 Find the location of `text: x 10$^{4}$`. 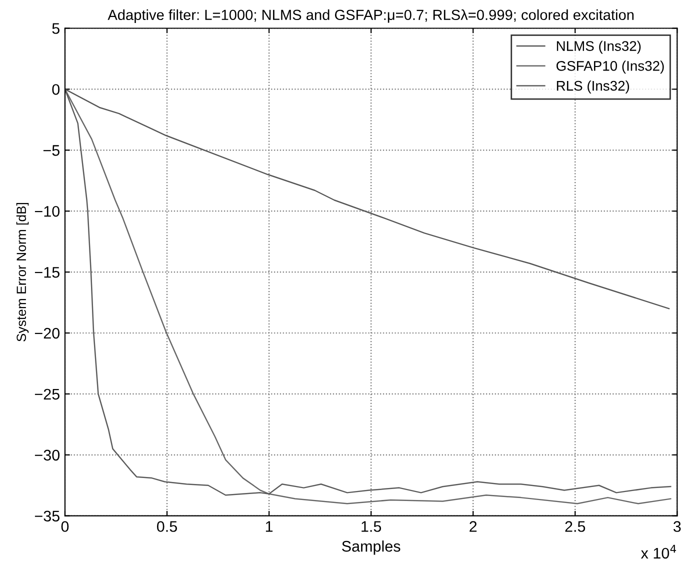

text: x 10$^{4}$ is located at coordinates (658, 551).